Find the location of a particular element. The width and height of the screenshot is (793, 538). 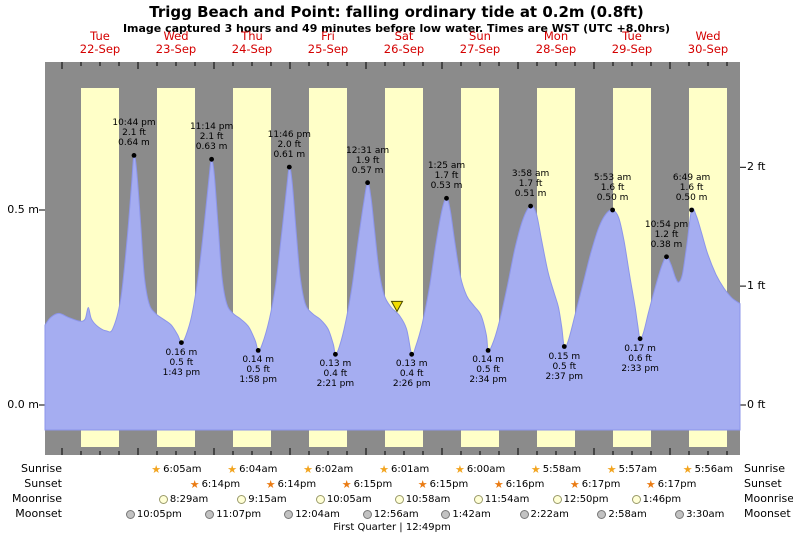

tide-annotation-line: 0.15 m is located at coordinates (564, 356).